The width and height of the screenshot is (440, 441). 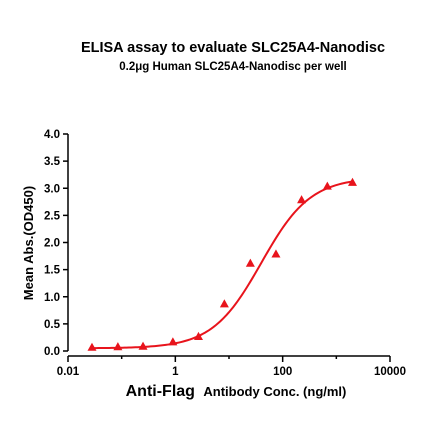 I want to click on y-tick-label: 2.0, so click(x=52, y=244).